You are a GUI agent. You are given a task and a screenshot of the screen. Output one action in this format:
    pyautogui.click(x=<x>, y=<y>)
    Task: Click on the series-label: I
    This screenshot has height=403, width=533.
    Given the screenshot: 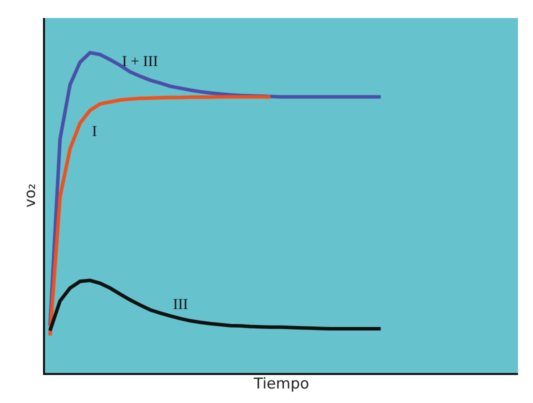 What is the action you would take?
    pyautogui.click(x=94, y=132)
    